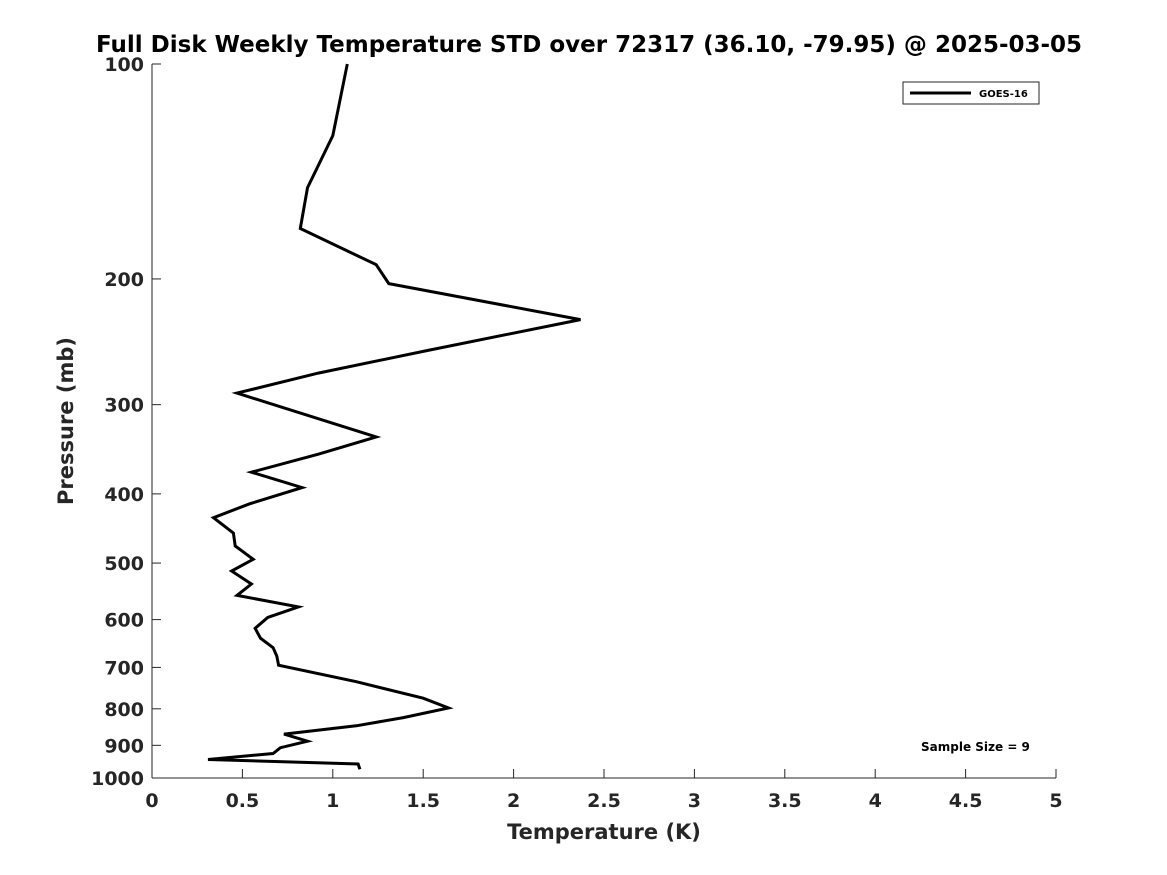 Image resolution: width=1167 pixels, height=875 pixels. What do you see at coordinates (117, 779) in the screenshot?
I see `y-tick-label: 1000` at bounding box center [117, 779].